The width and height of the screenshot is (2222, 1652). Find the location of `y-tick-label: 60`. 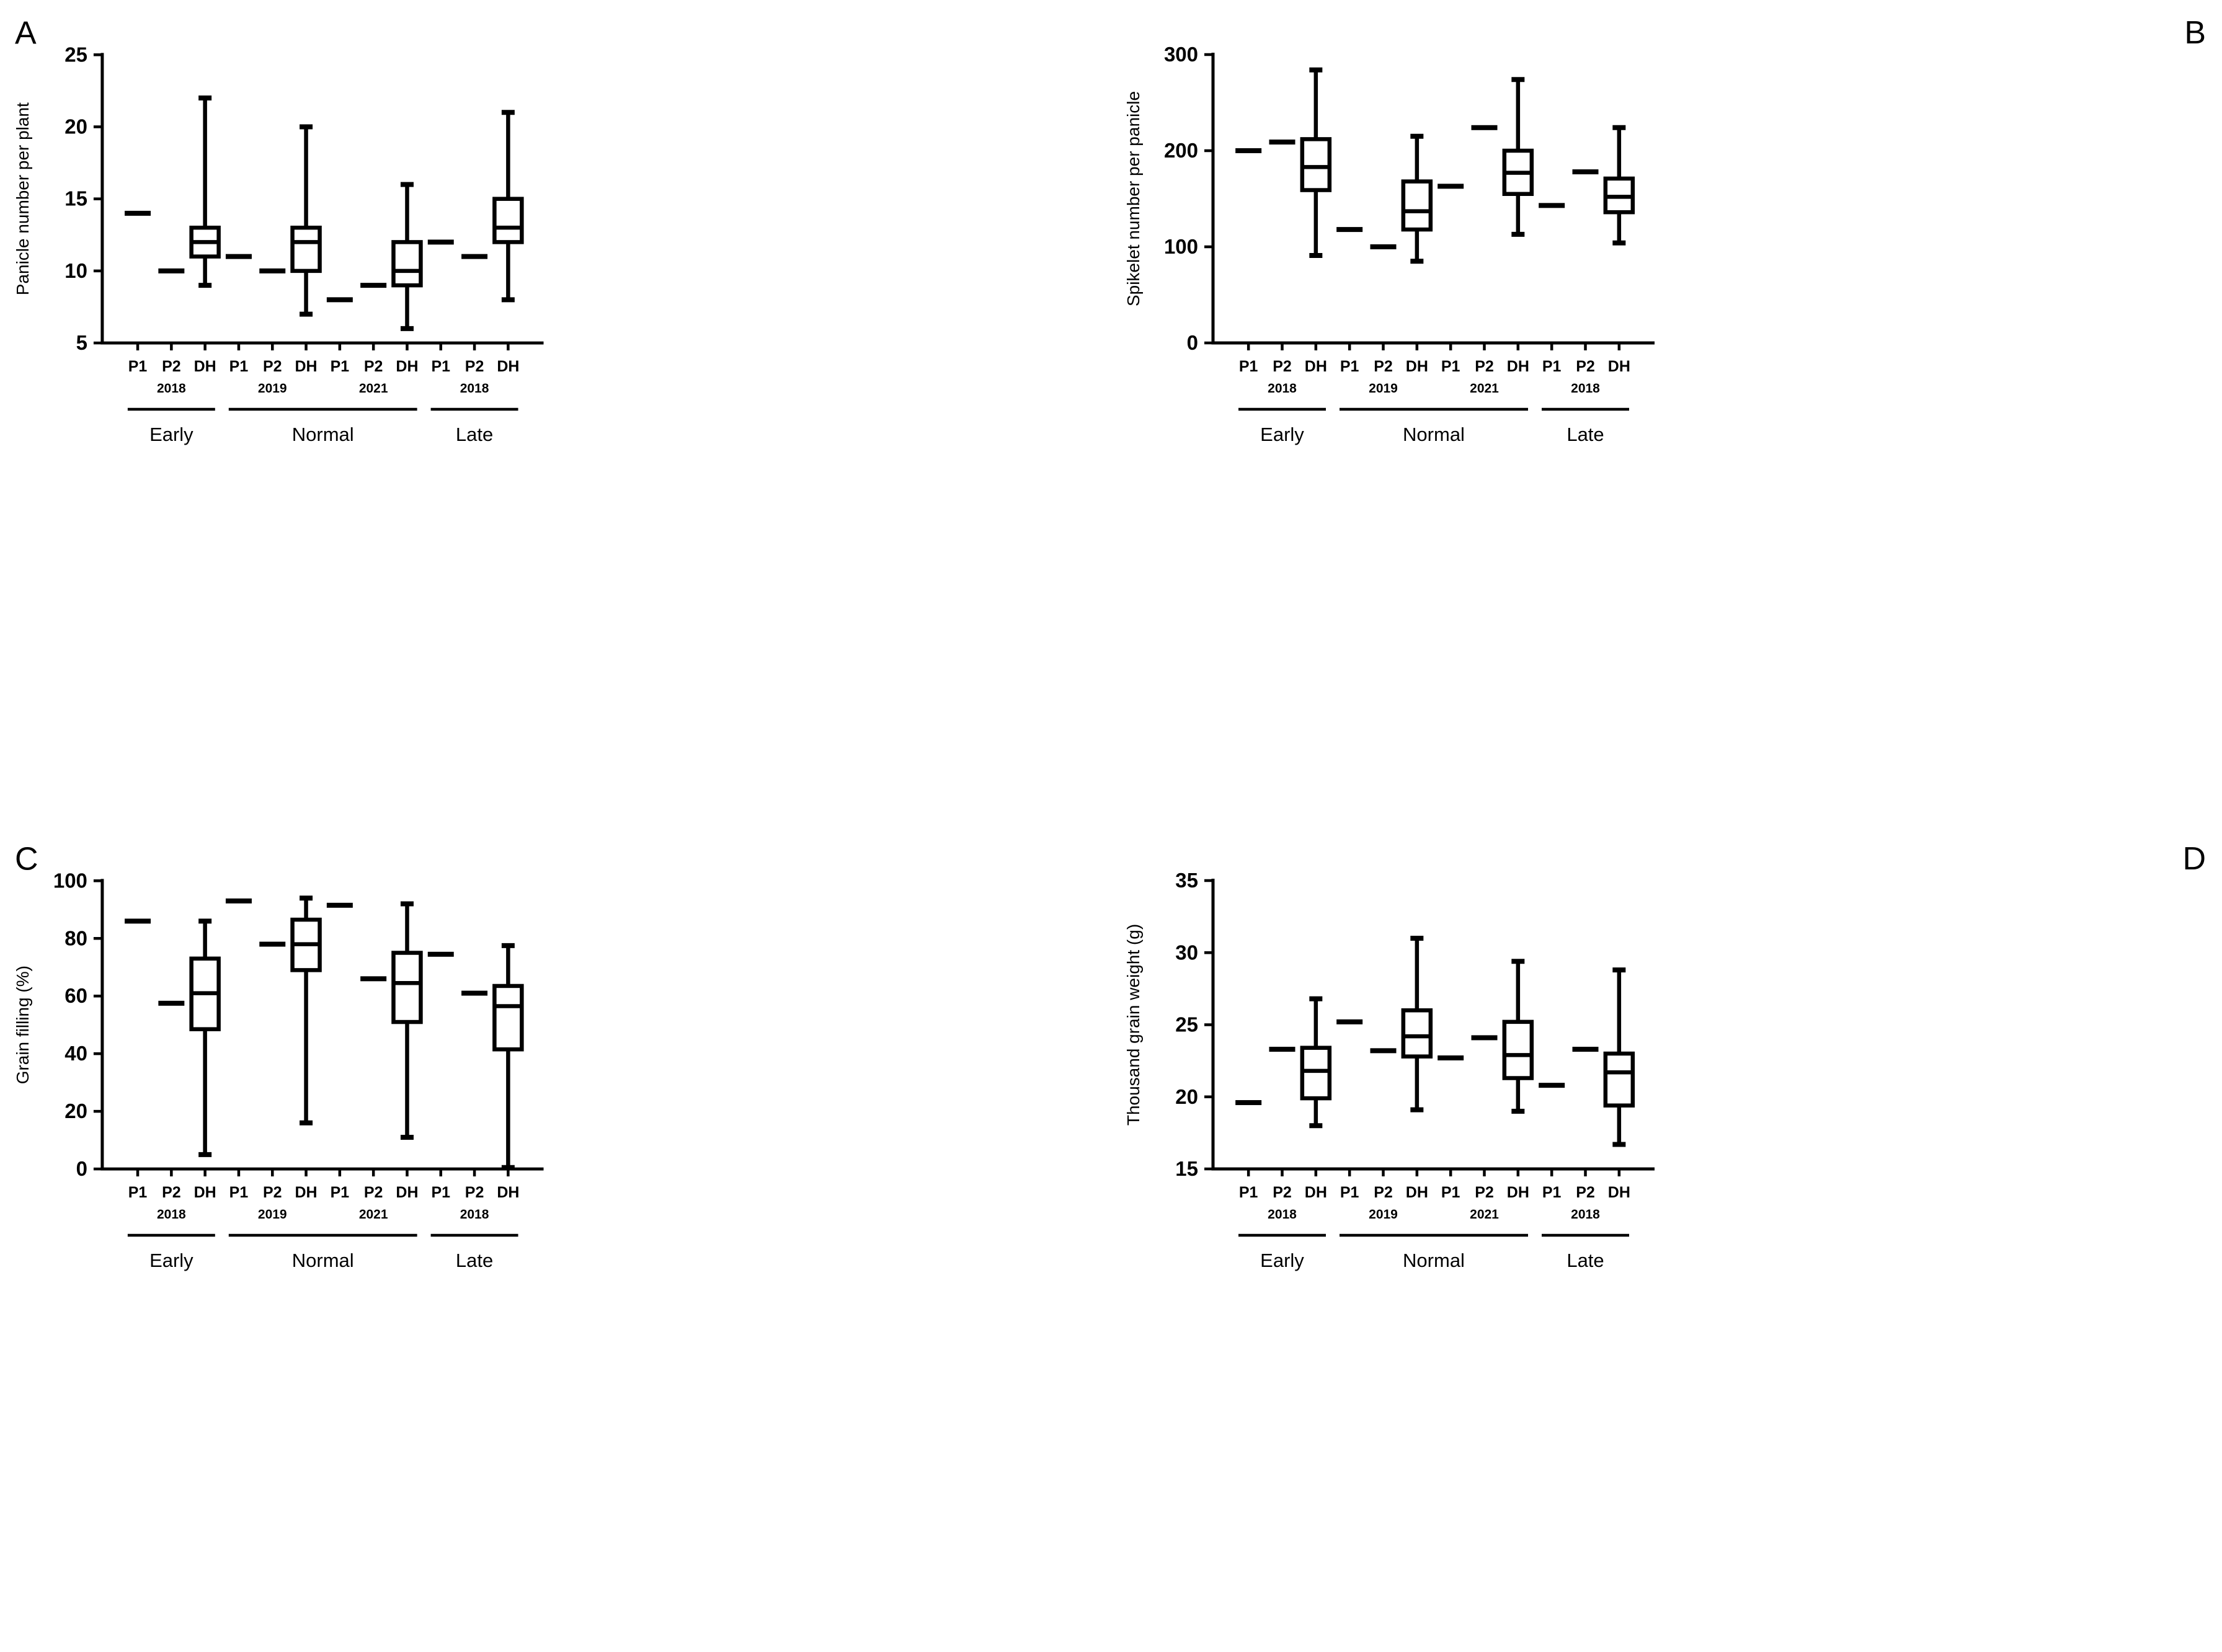

y-tick-label: 60 is located at coordinates (75, 995).